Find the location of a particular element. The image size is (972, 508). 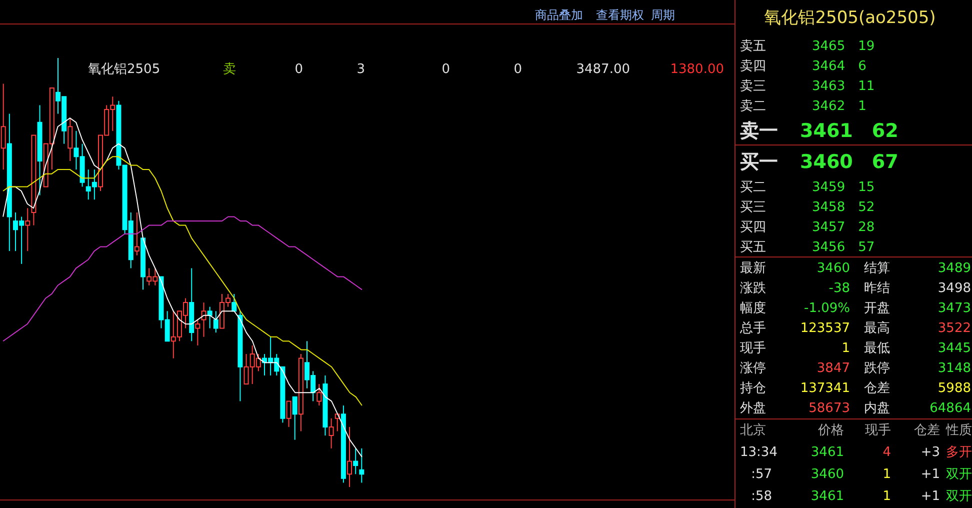

text: 5988 is located at coordinates (954, 388).